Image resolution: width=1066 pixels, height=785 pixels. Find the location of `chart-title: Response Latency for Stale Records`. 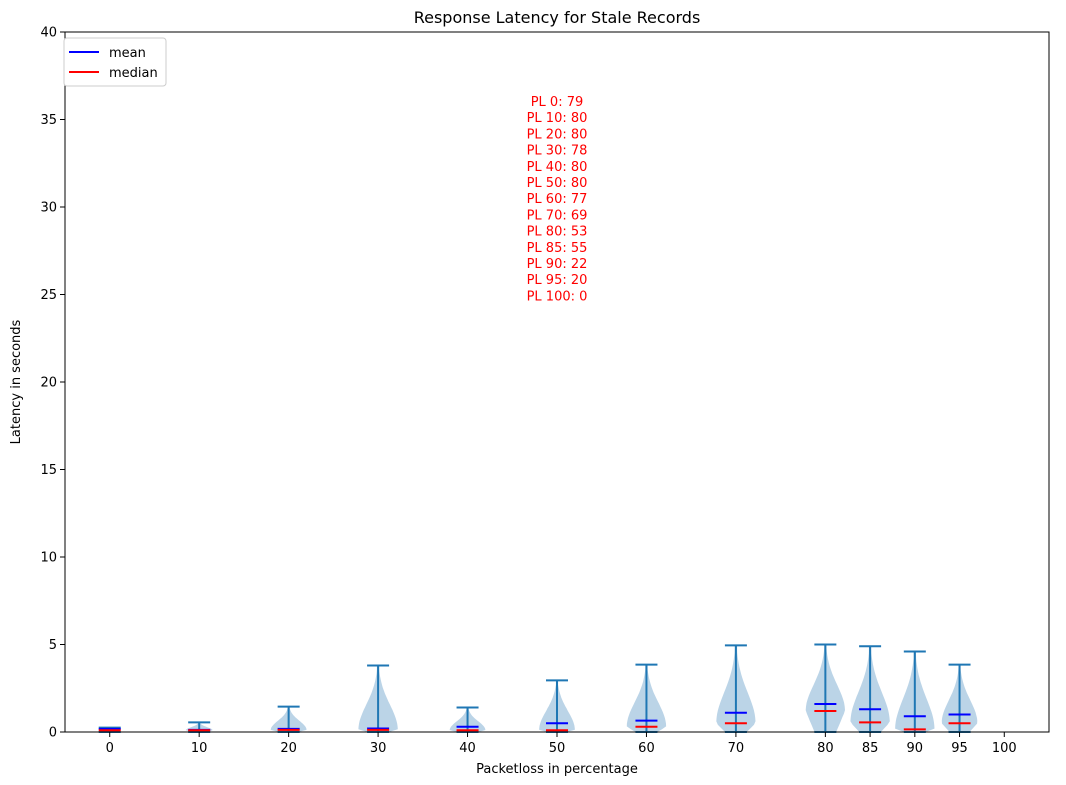

chart-title: Response Latency for Stale Records is located at coordinates (557, 17).